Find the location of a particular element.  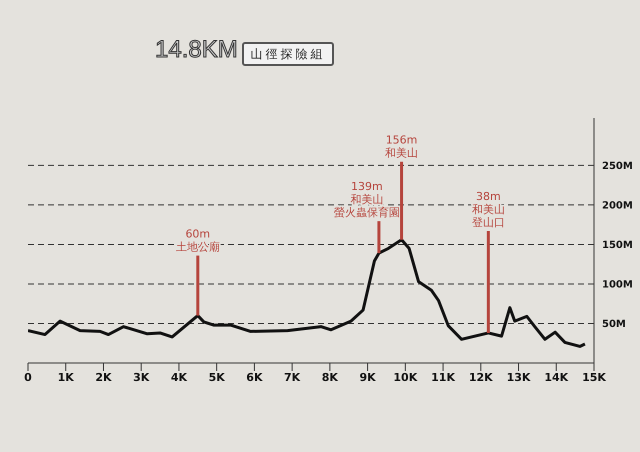

x-tick-label: 3K is located at coordinates (141, 377).